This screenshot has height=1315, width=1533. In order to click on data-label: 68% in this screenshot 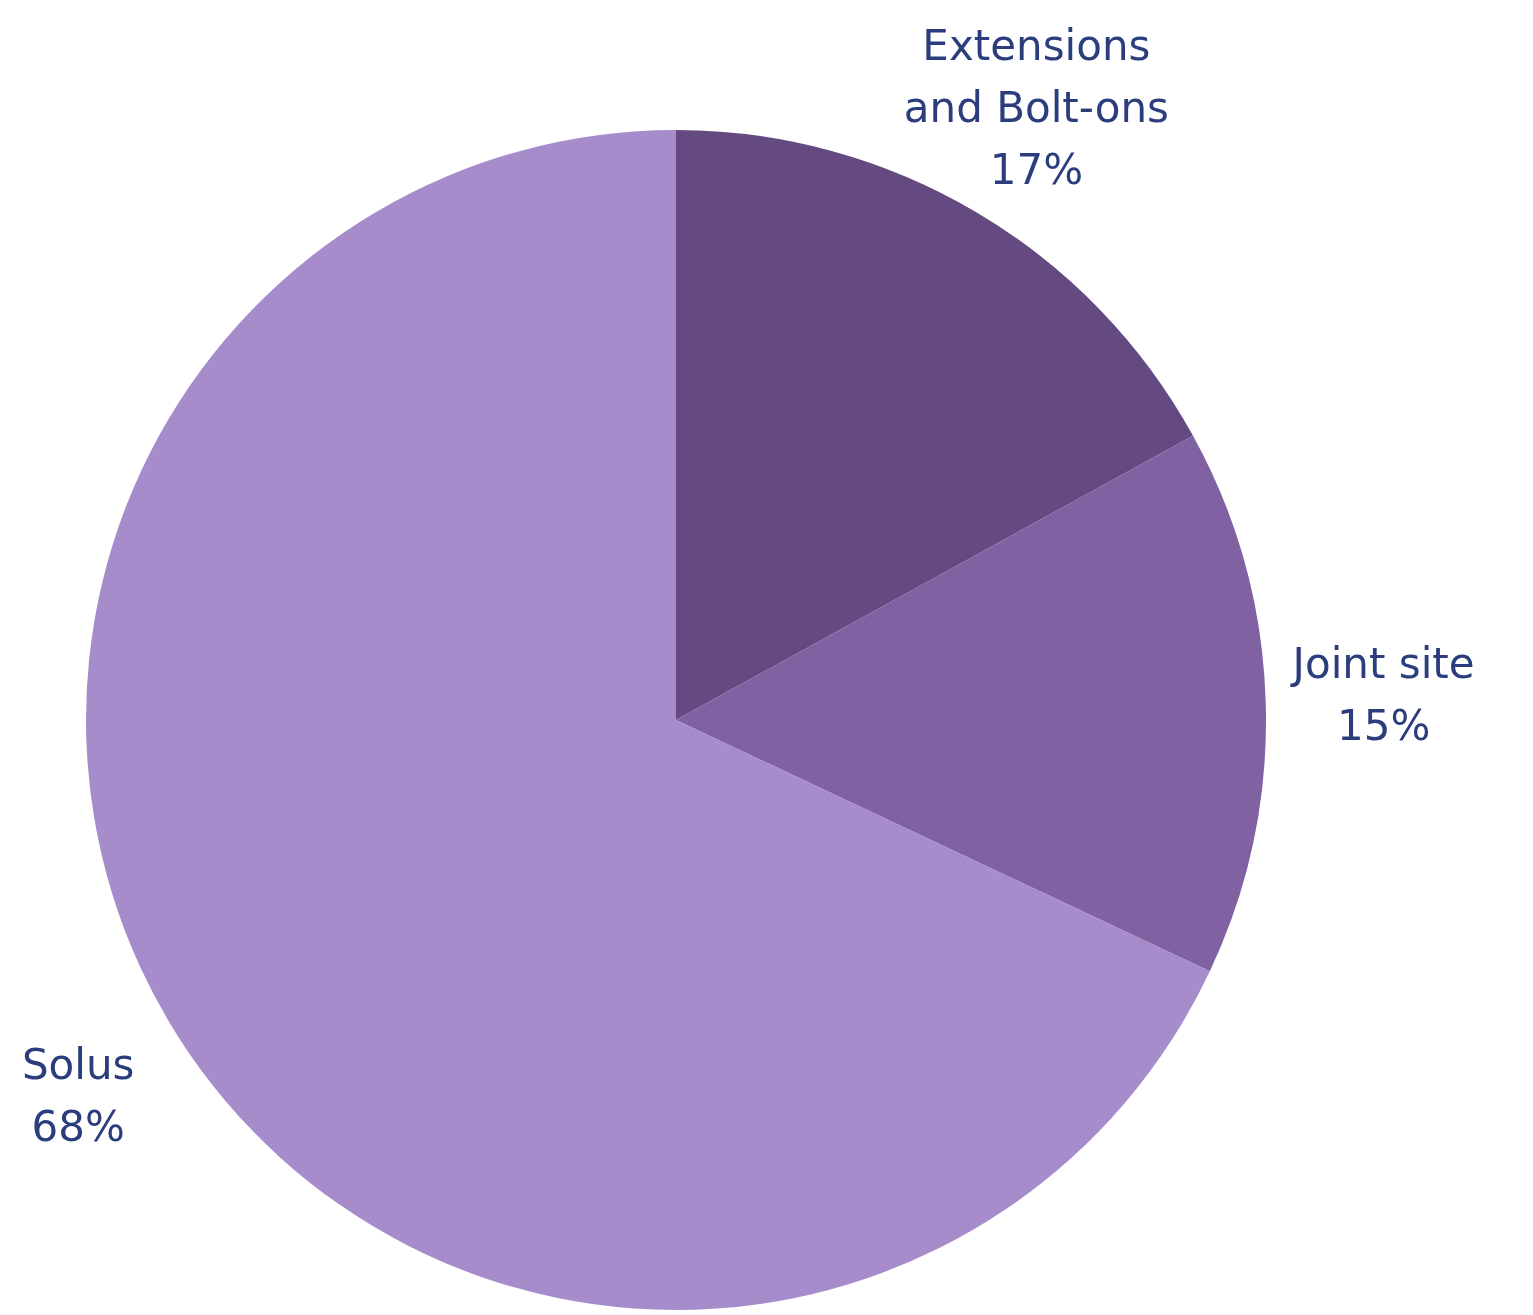, I will do `click(78, 1127)`.